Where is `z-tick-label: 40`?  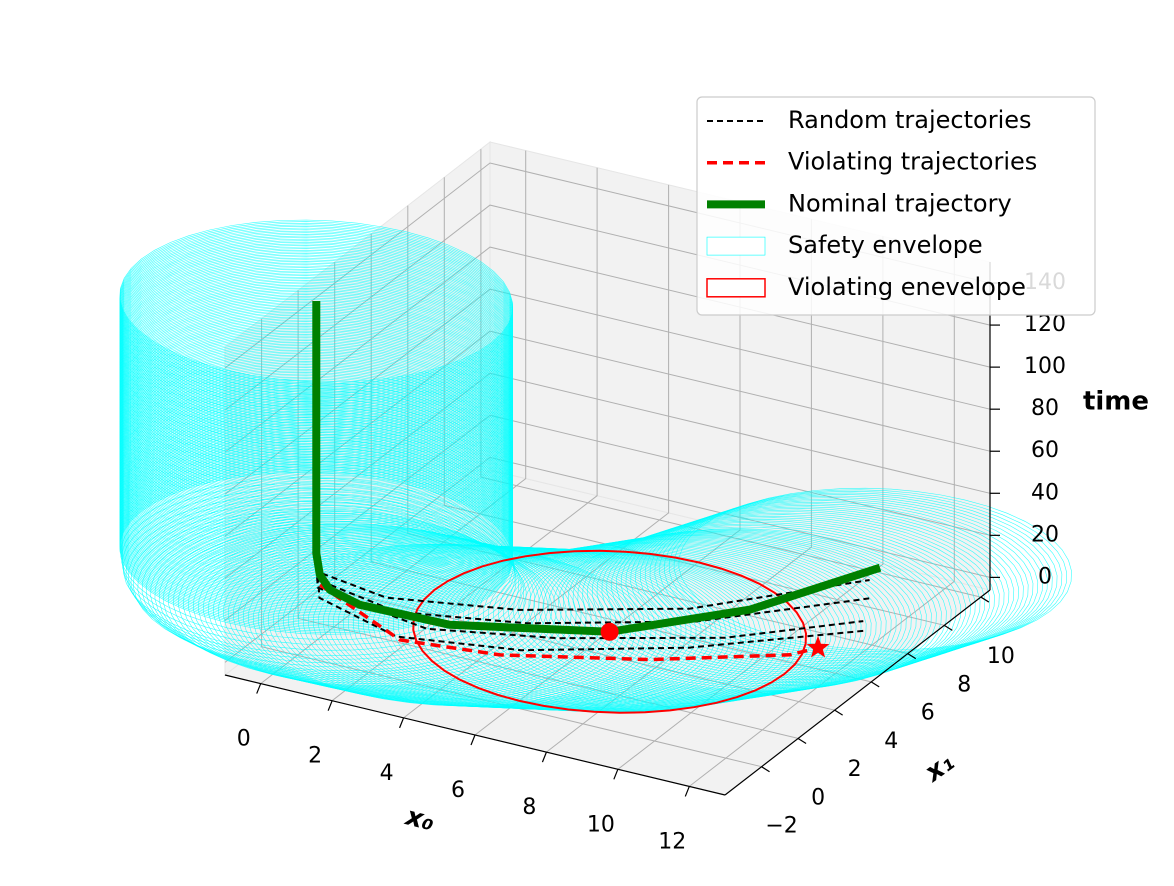
z-tick-label: 40 is located at coordinates (1045, 492).